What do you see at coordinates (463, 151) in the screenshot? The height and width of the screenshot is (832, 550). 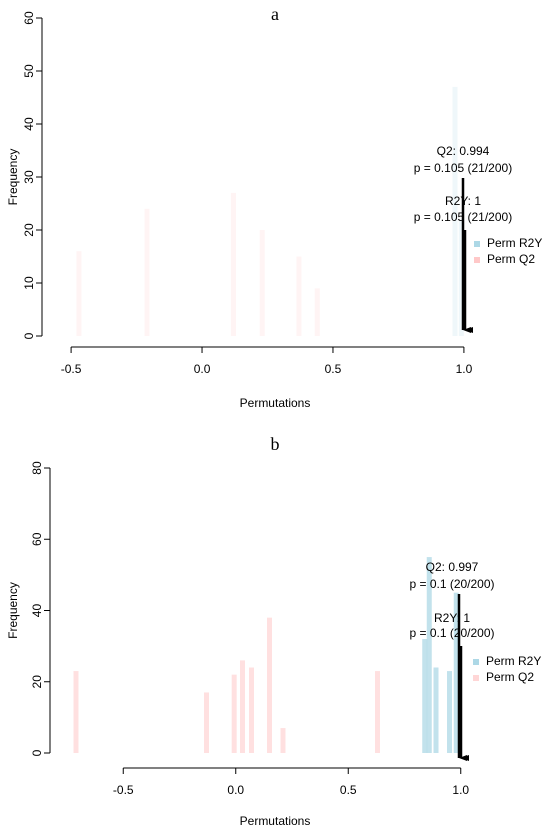 I see `annotation: Q2: 0.994` at bounding box center [463, 151].